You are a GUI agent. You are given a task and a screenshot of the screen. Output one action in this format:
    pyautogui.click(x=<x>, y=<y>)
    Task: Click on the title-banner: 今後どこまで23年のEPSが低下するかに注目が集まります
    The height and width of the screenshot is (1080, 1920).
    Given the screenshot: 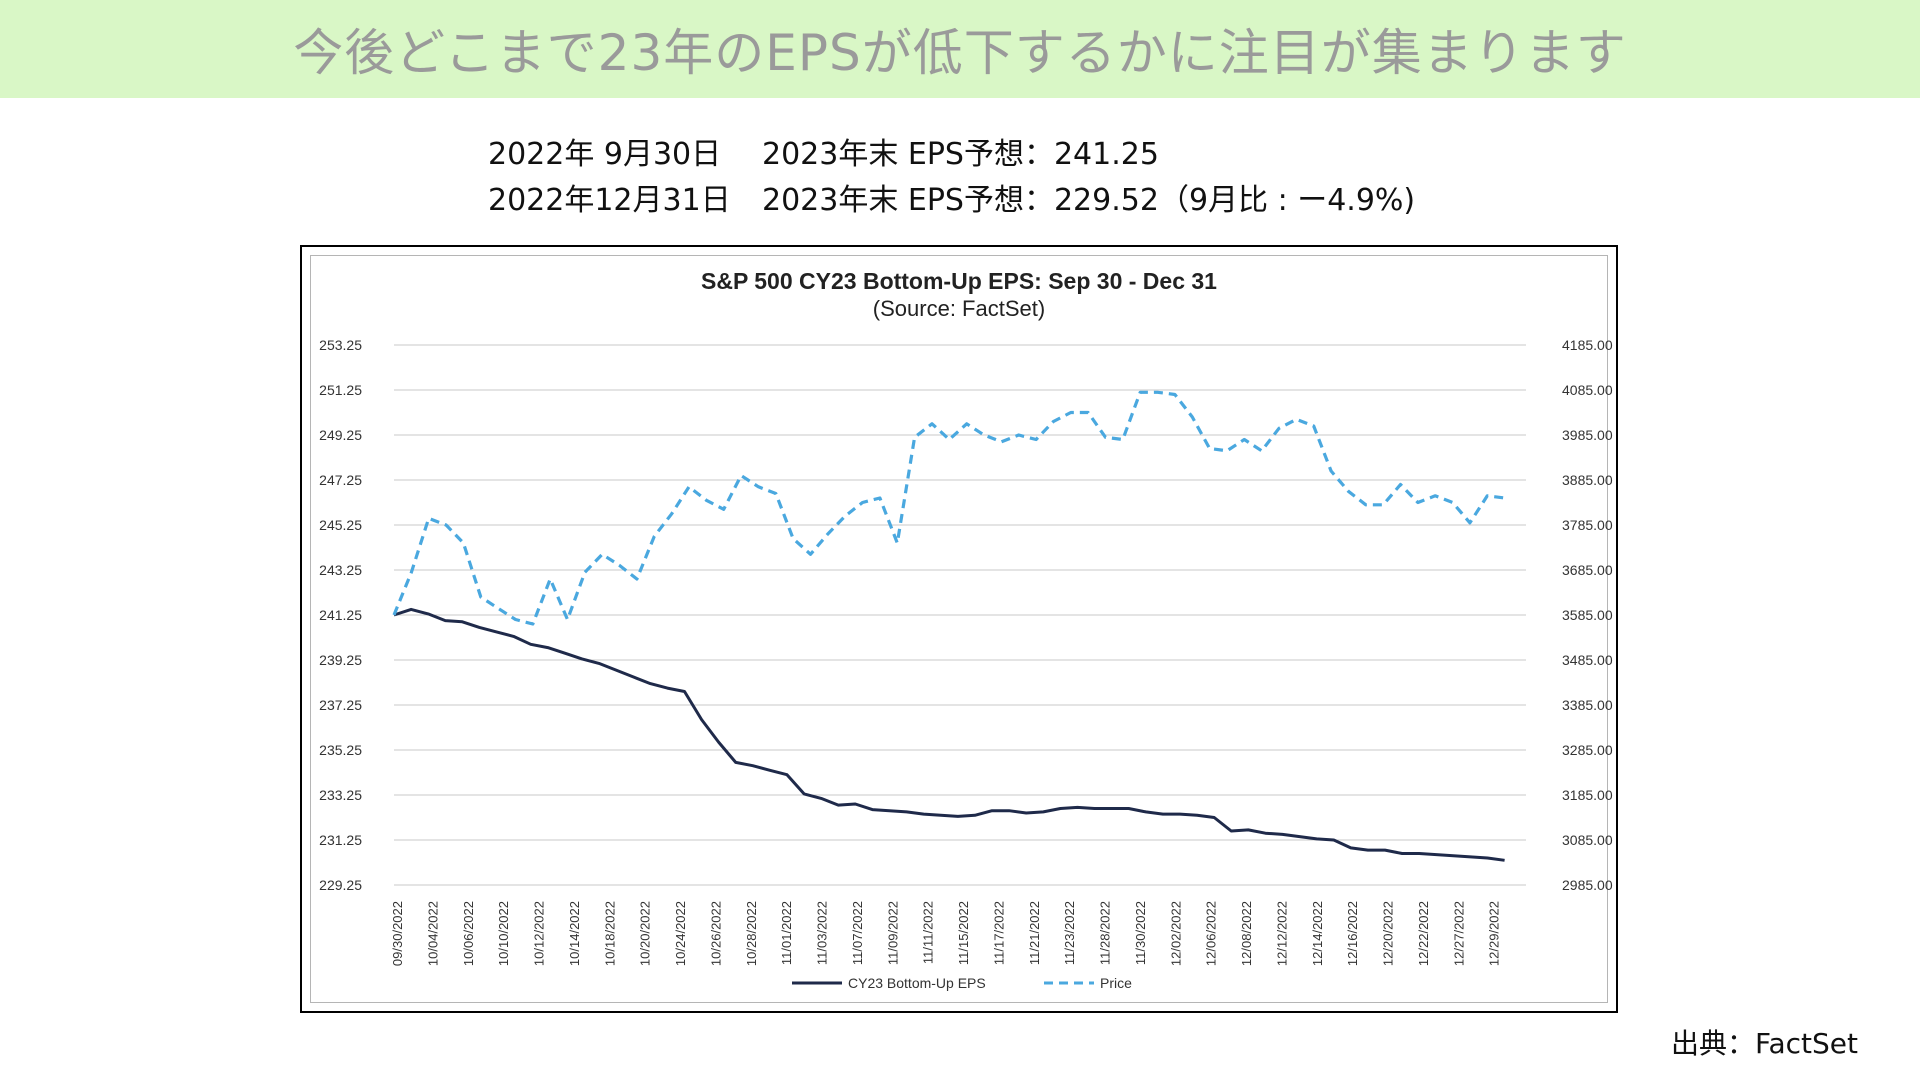 What is the action you would take?
    pyautogui.click(x=960, y=49)
    